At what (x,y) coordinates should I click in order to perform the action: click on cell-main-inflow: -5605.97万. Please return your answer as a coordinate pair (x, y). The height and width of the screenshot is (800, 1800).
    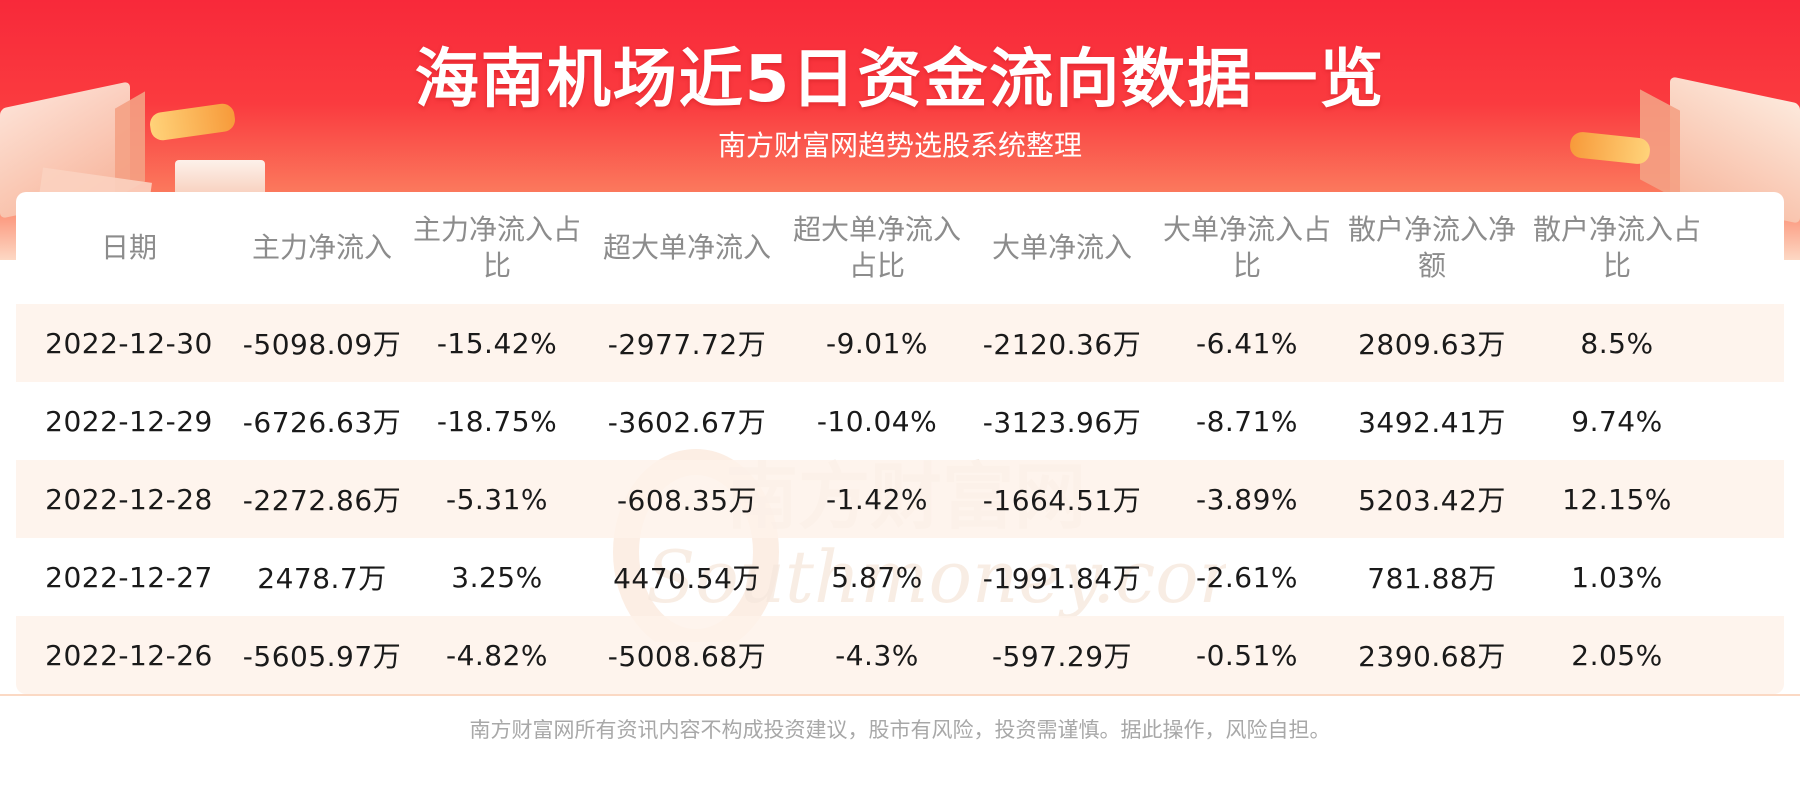
    Looking at the image, I should click on (322, 655).